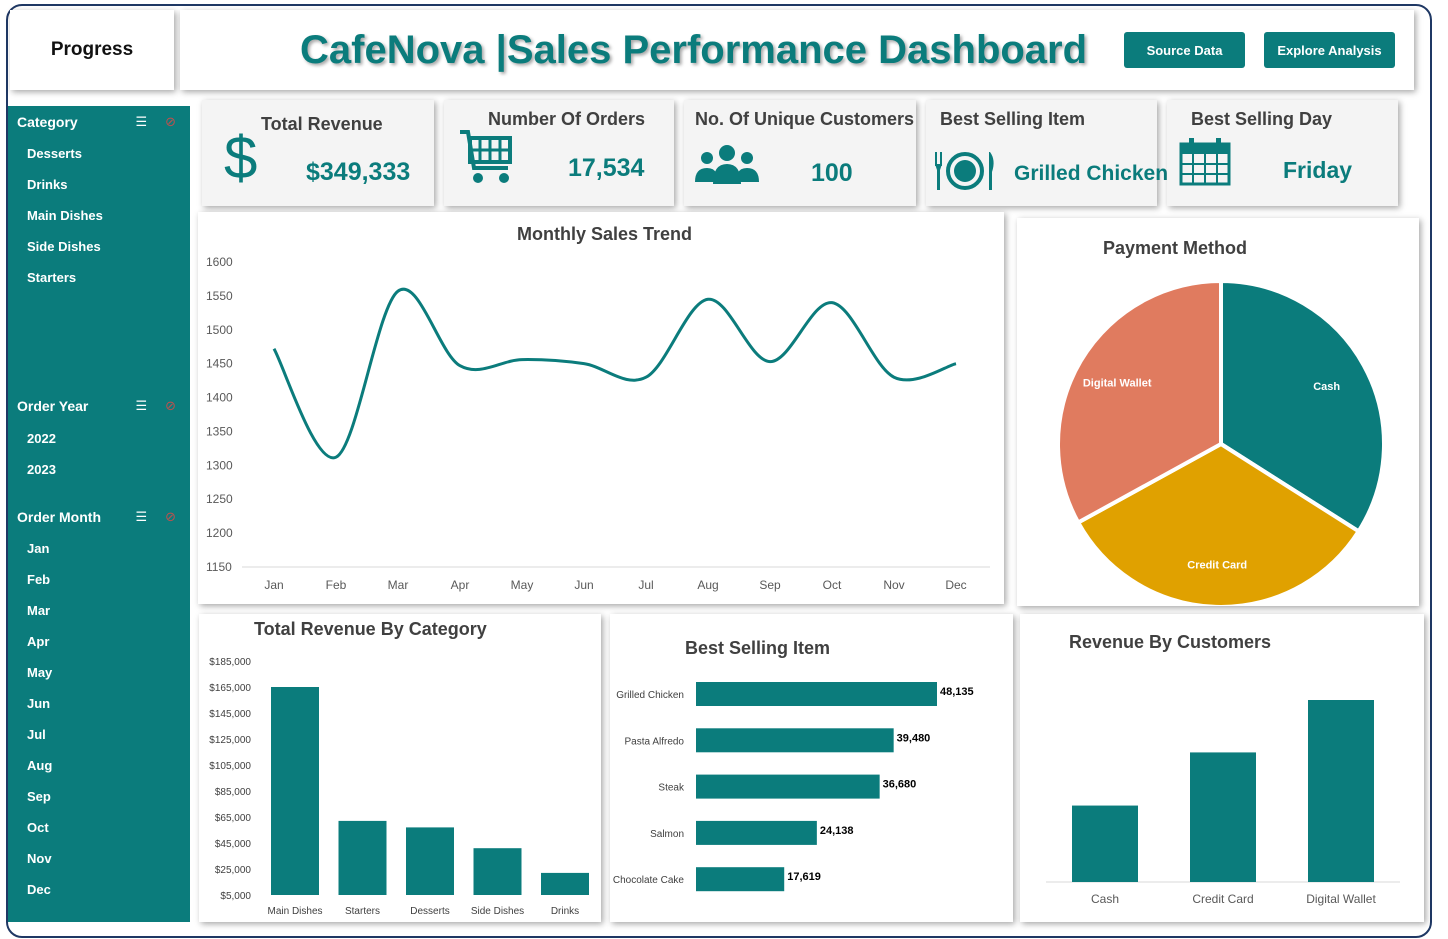 The image size is (1448, 939). I want to click on order-month-slicer-title: Order Month, so click(59, 517).